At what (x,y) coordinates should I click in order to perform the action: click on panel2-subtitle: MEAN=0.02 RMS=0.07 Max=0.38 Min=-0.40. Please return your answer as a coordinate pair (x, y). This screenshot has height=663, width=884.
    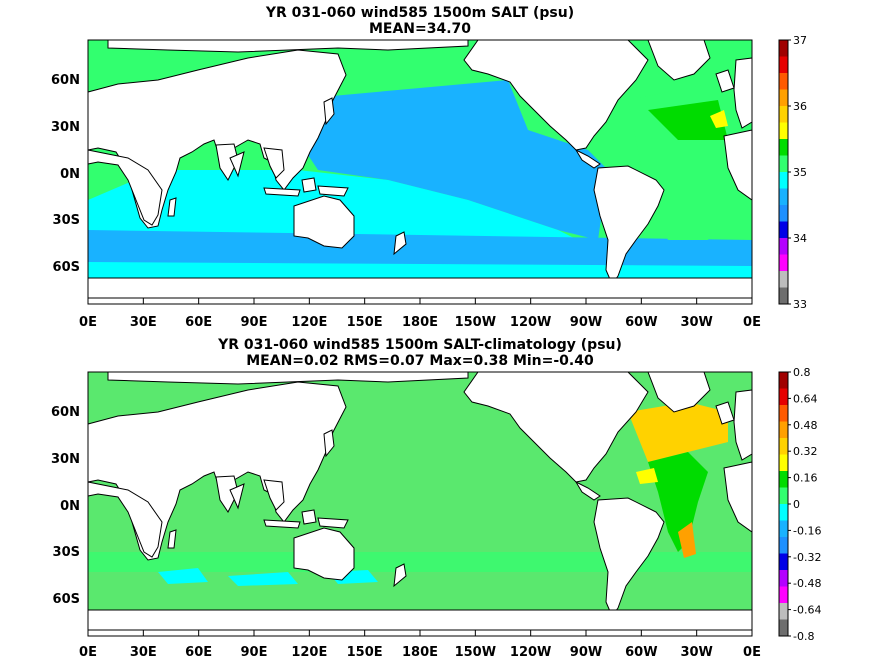
    Looking at the image, I should click on (420, 361).